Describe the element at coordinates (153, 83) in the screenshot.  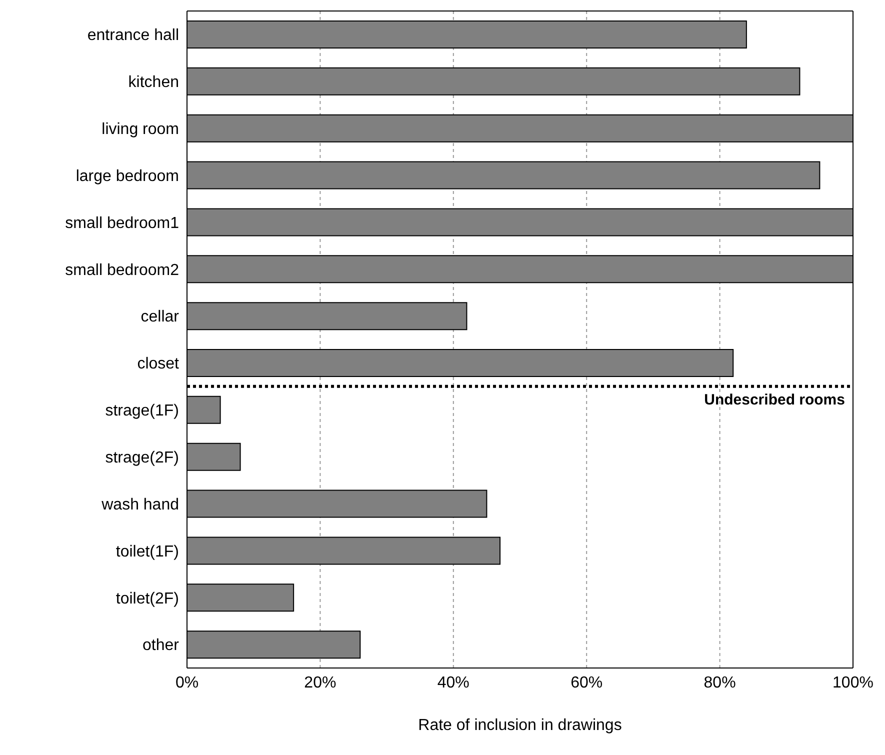
I see `y-tick-label: kitchen` at that location.